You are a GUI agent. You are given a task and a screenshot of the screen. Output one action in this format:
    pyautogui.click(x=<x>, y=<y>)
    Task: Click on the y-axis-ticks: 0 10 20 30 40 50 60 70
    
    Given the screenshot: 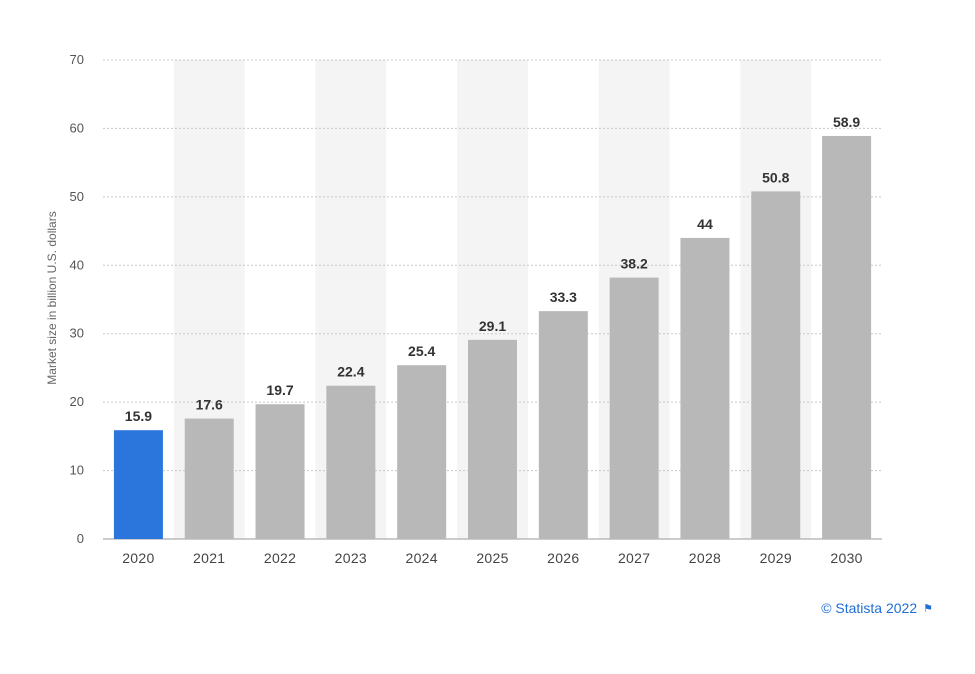 What is the action you would take?
    pyautogui.click(x=77, y=299)
    